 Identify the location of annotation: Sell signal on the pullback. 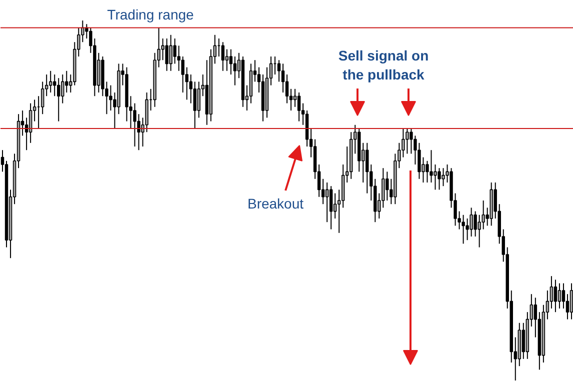
(383, 65).